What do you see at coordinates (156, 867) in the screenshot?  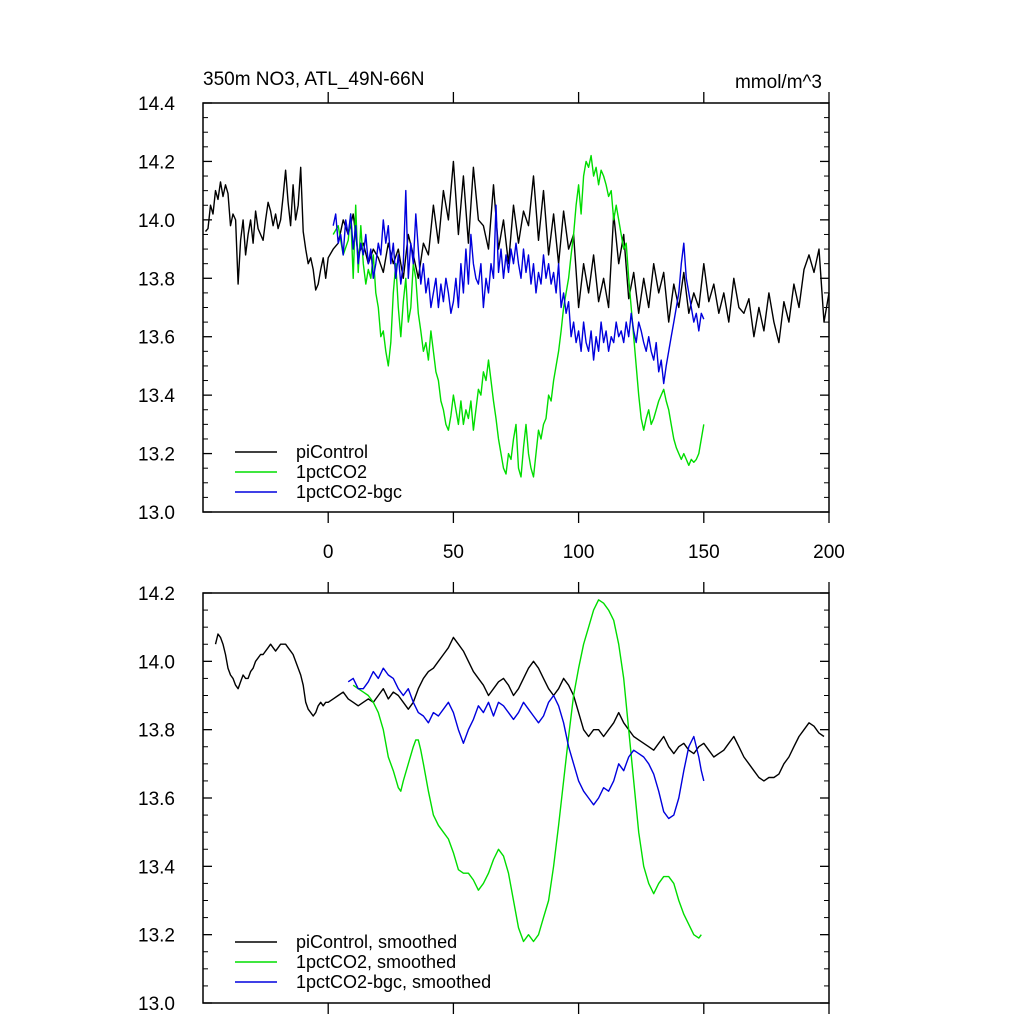 I see `bottom-ytick-label: 13.4` at bounding box center [156, 867].